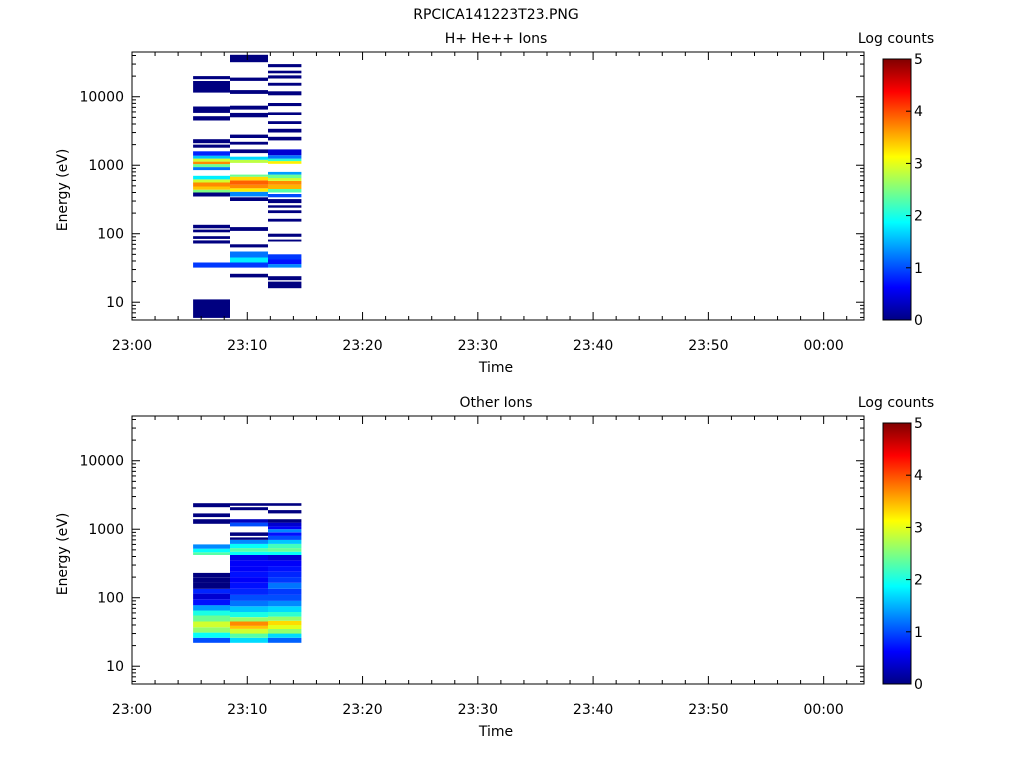  Describe the element at coordinates (495, 732) in the screenshot. I see `x-axis-label: Time` at that location.